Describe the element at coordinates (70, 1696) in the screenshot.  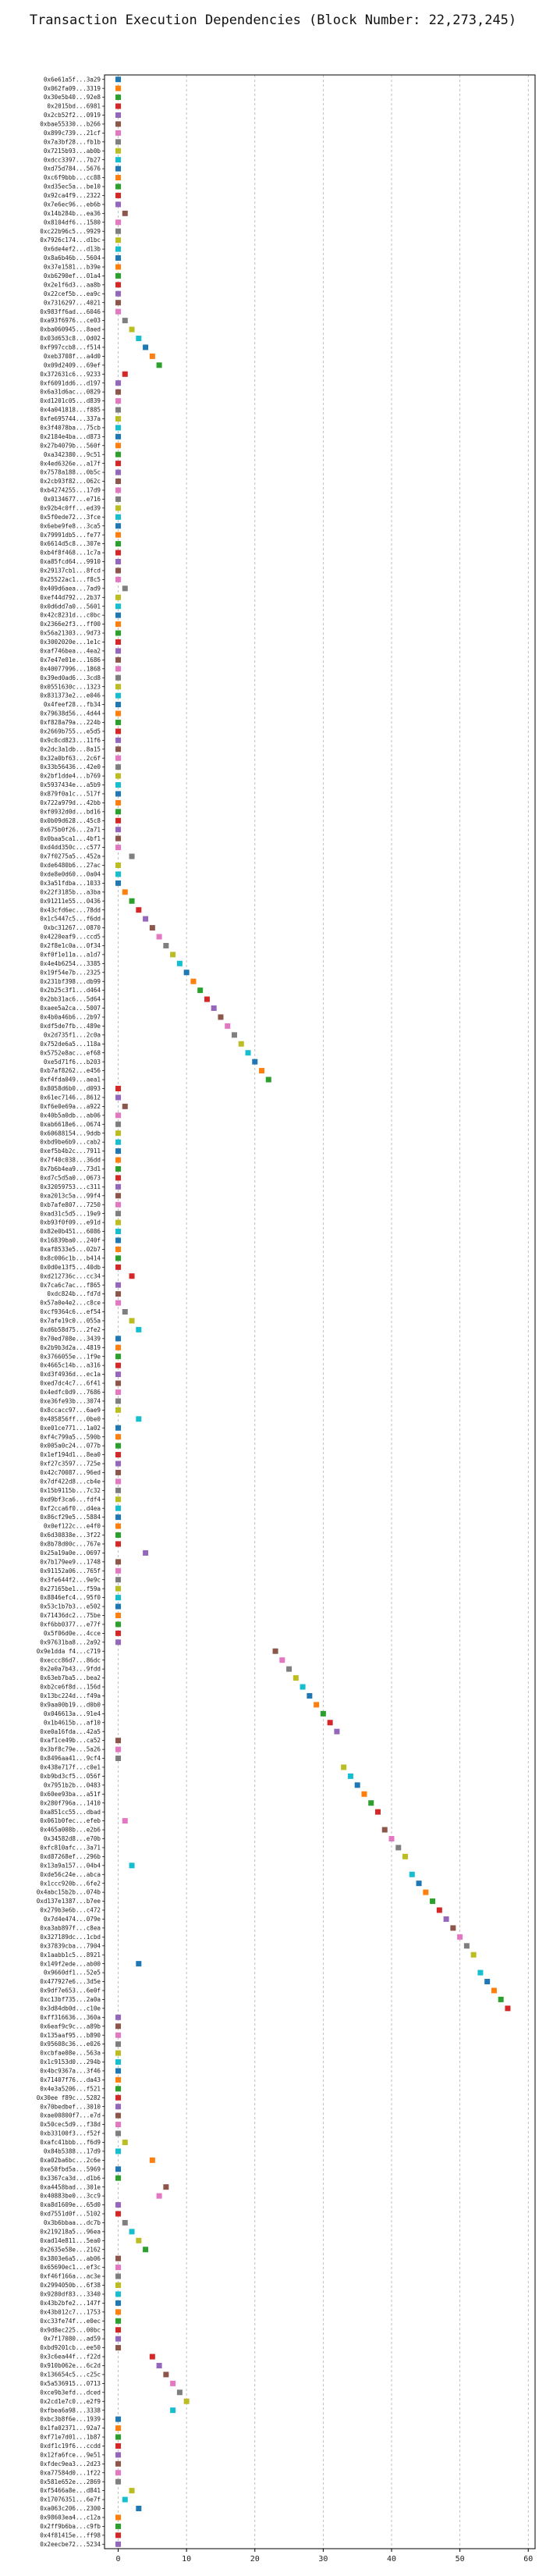
I see `y-tick-label: 0x13bc224d...f49a` at that location.